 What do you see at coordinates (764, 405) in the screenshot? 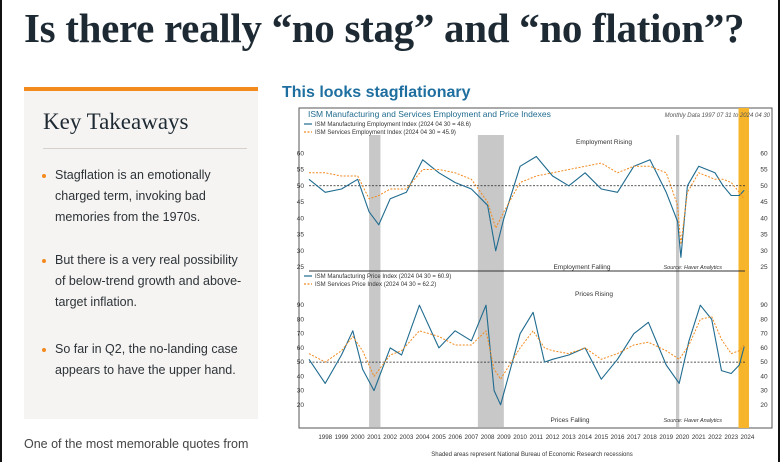
I see `y-tick-label-right: 20` at bounding box center [764, 405].